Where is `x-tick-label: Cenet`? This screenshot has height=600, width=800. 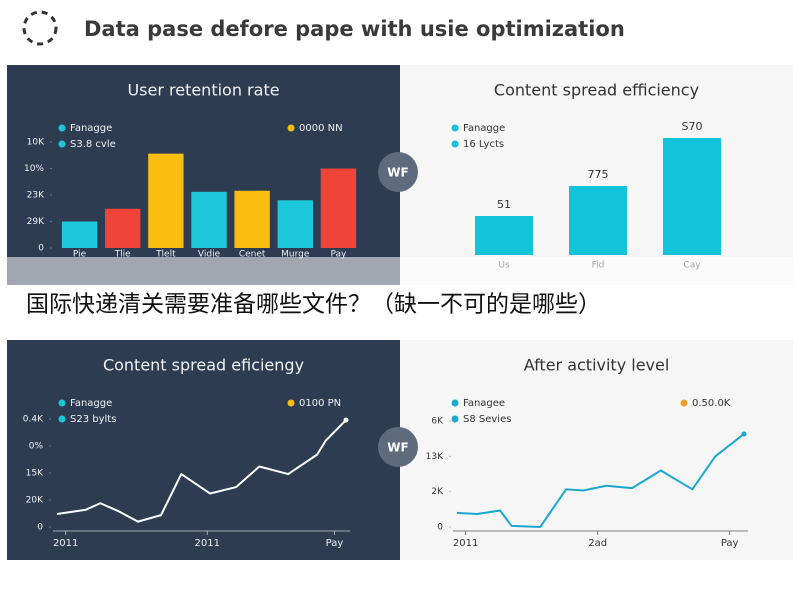 x-tick-label: Cenet is located at coordinates (252, 255).